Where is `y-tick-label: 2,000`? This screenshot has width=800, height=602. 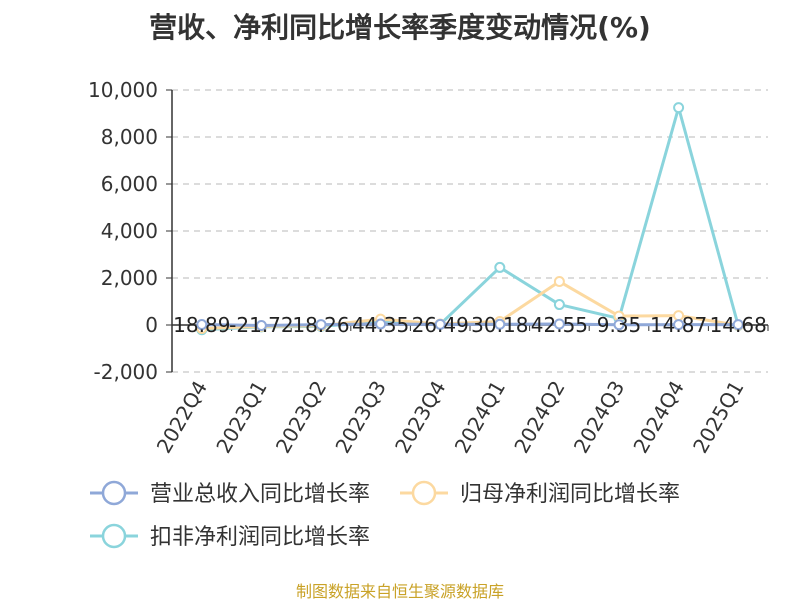
y-tick-label: 2,000 is located at coordinates (129, 278).